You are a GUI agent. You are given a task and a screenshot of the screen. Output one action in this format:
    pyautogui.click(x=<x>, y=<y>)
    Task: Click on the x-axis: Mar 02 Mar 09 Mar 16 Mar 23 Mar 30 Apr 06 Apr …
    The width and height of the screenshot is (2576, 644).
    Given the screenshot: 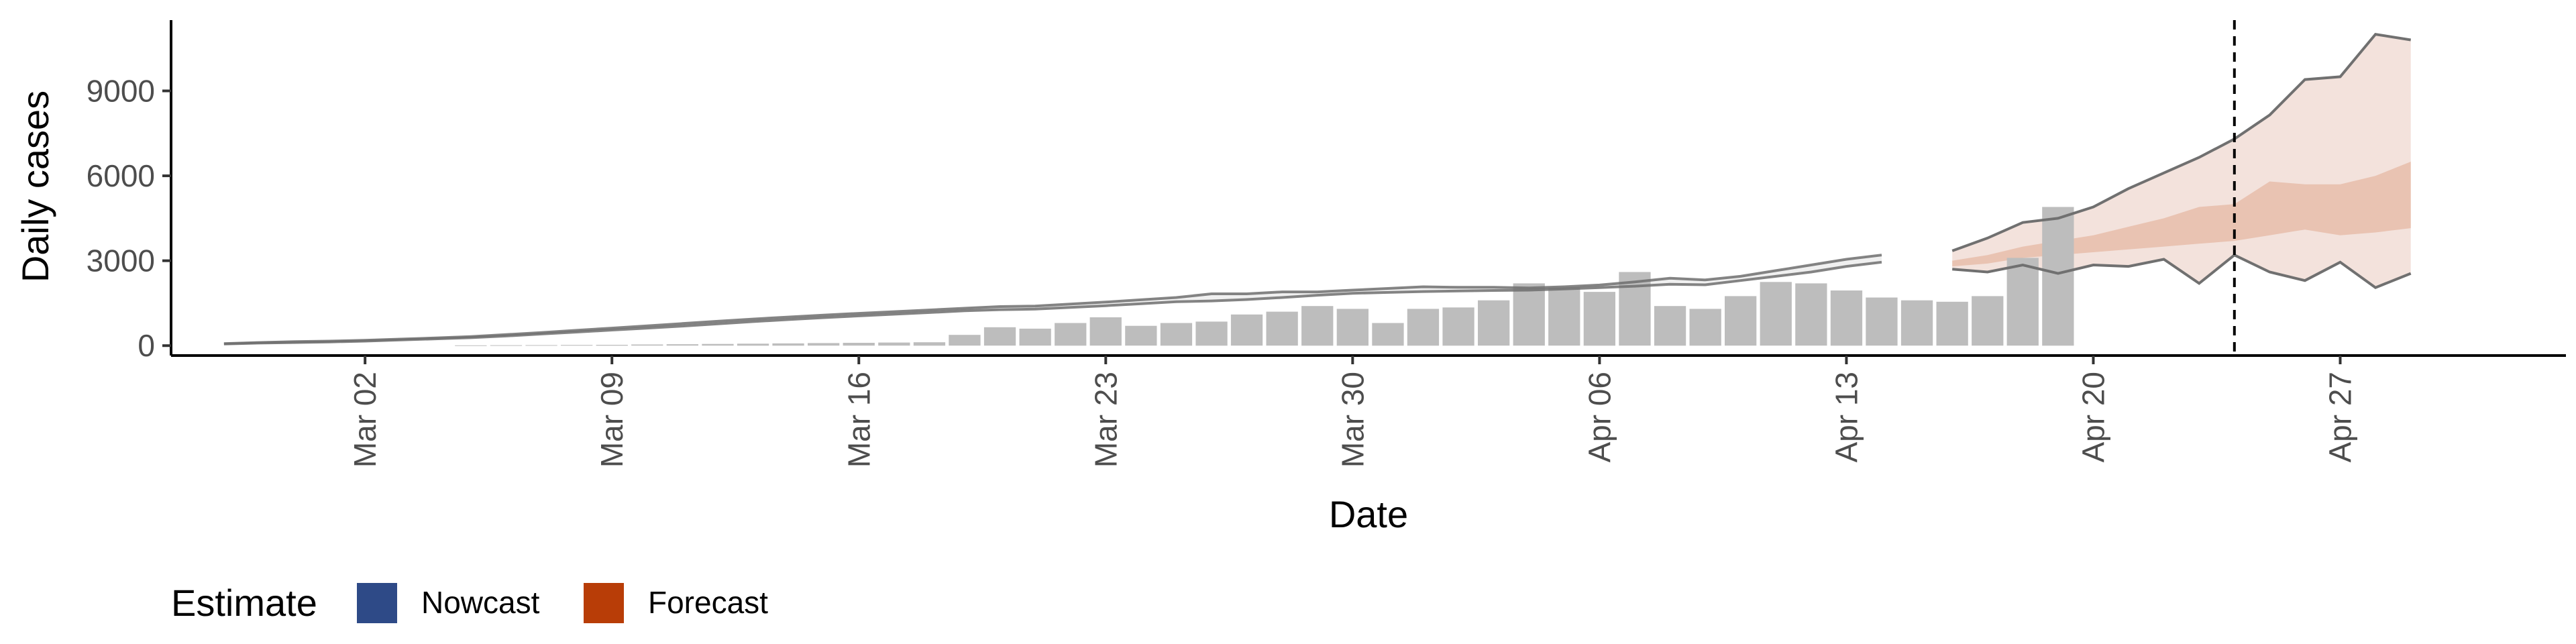 What is the action you would take?
    pyautogui.click(x=1352, y=412)
    